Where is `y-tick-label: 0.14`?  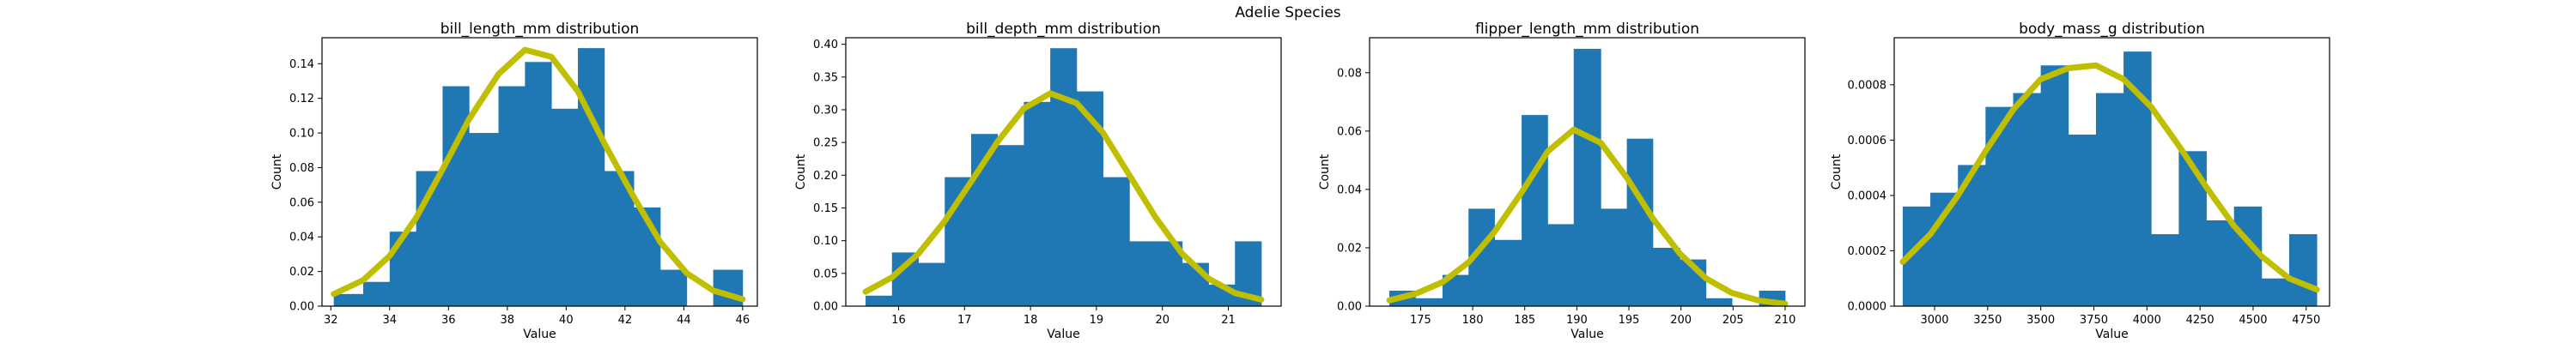 y-tick-label: 0.14 is located at coordinates (301, 65).